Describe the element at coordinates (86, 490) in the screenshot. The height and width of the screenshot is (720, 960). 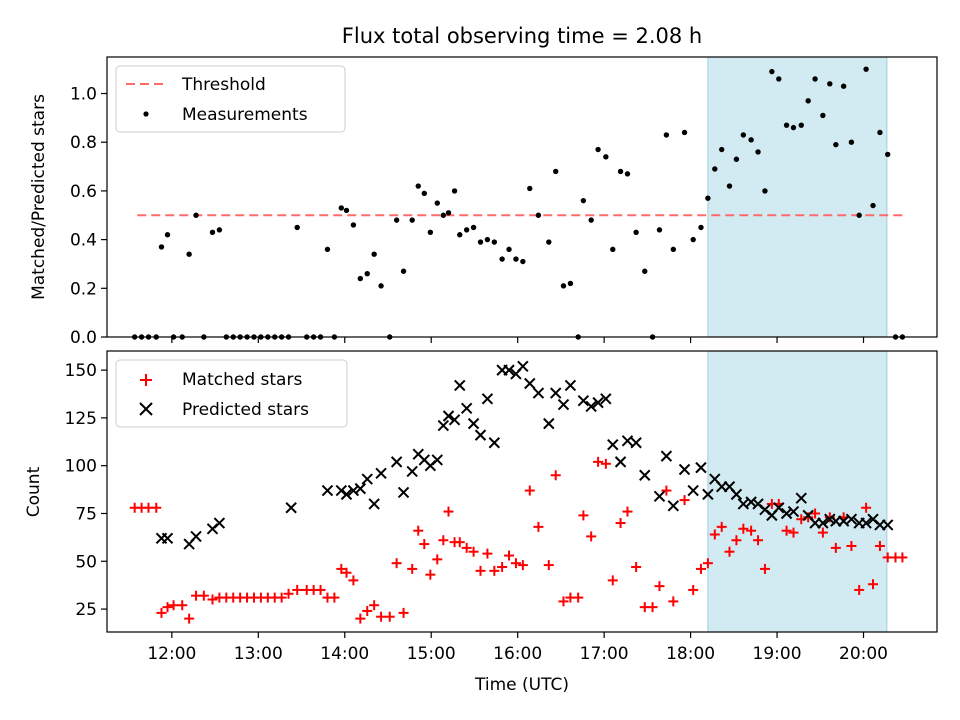
I see `bottom-y-axis: 25 50 75 100 125 150` at that location.